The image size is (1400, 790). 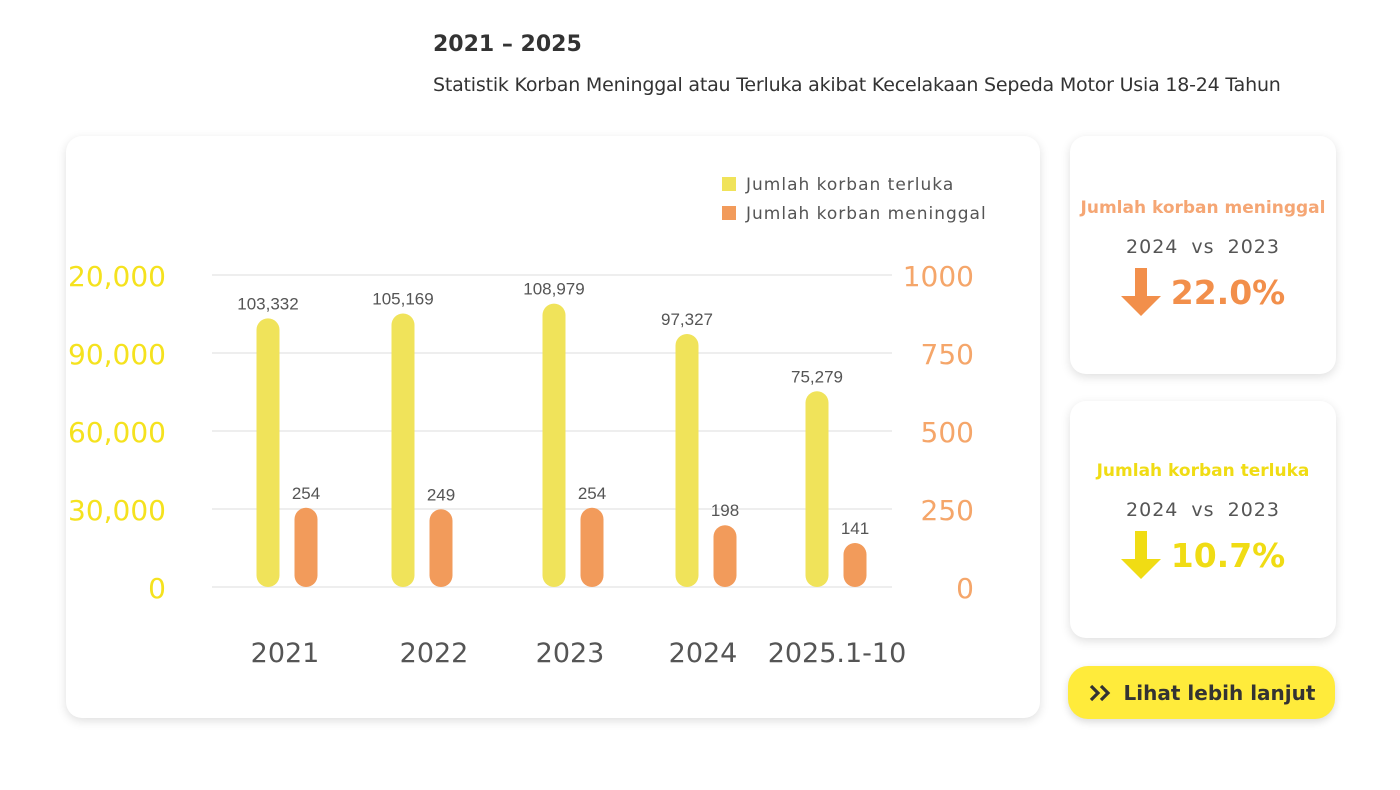 What do you see at coordinates (687, 319) in the screenshot?
I see `data-label: 97,327` at bounding box center [687, 319].